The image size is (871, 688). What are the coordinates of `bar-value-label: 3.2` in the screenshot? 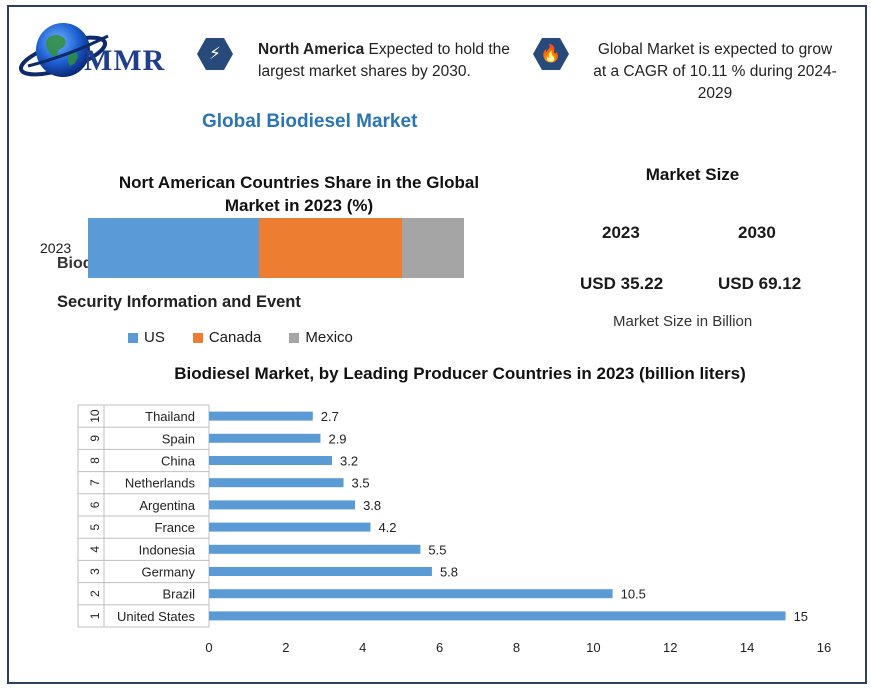 It's located at (349, 461).